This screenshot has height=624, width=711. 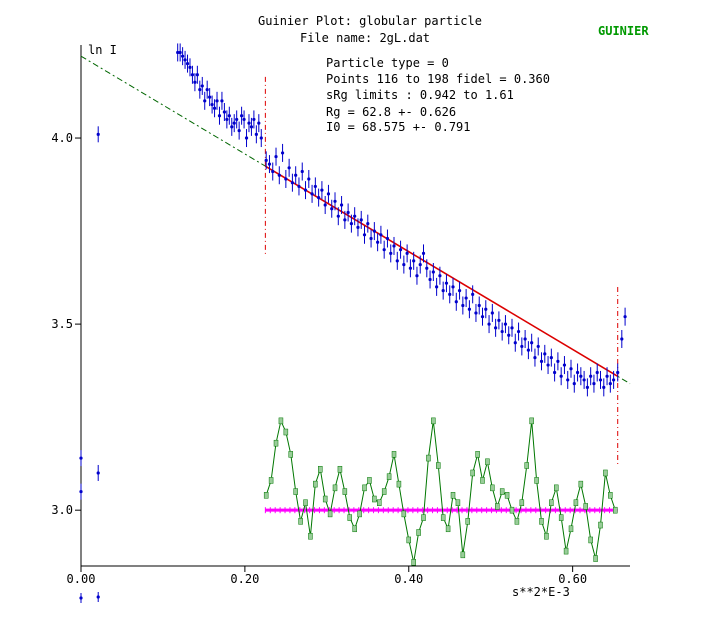 What do you see at coordinates (391, 112) in the screenshot?
I see `info-rg: Rg = 62.8 +- 0.626` at bounding box center [391, 112].